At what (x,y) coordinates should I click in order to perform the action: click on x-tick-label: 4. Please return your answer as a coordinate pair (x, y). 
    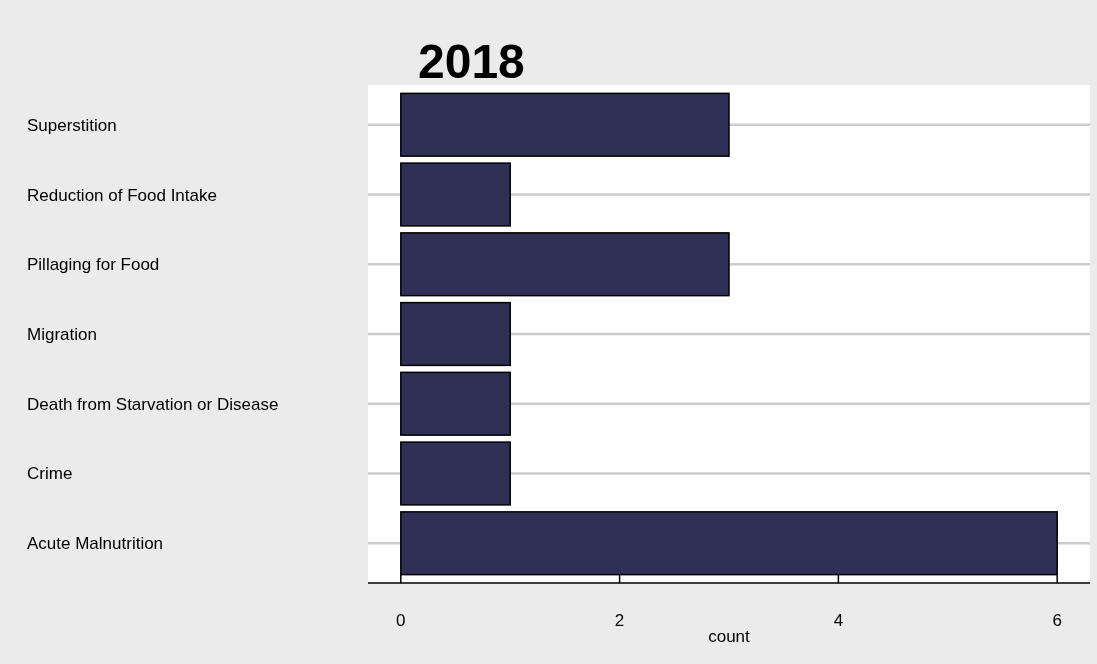
    Looking at the image, I should click on (838, 620).